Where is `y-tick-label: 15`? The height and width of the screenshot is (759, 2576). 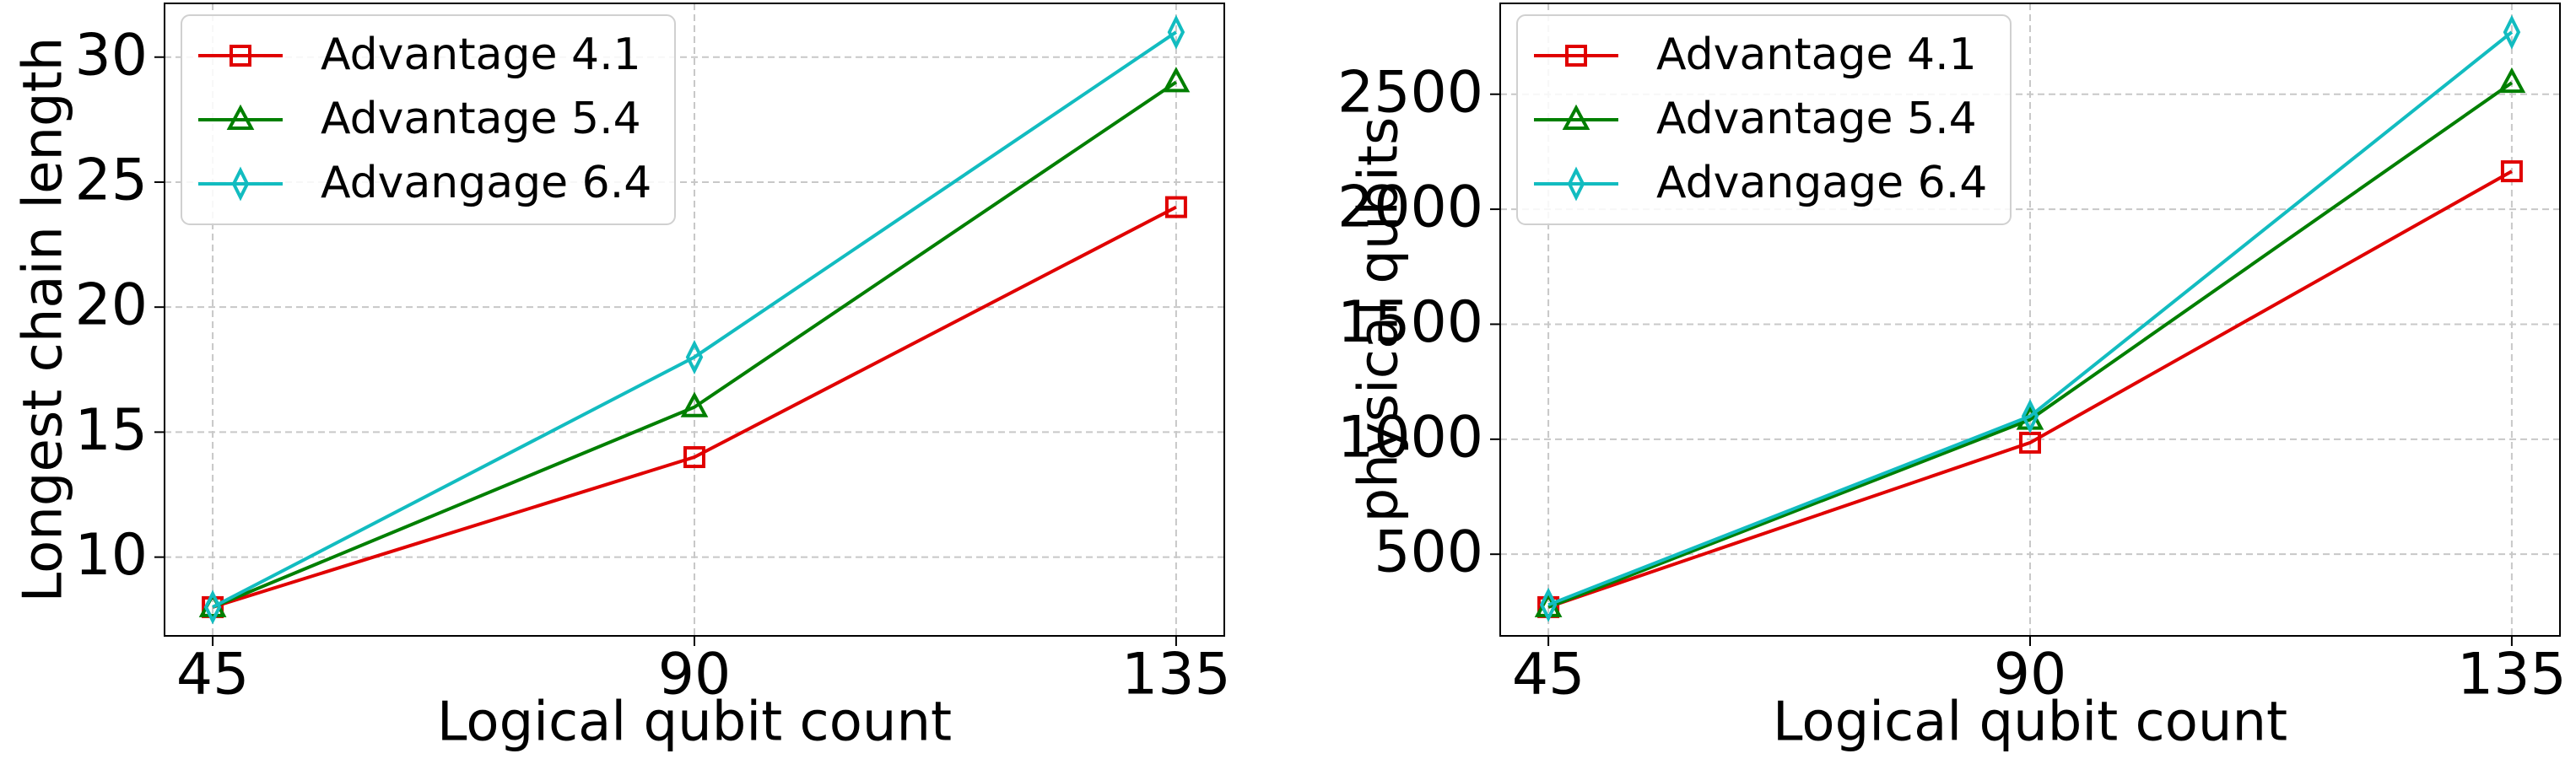
y-tick-label: 15 is located at coordinates (111, 430).